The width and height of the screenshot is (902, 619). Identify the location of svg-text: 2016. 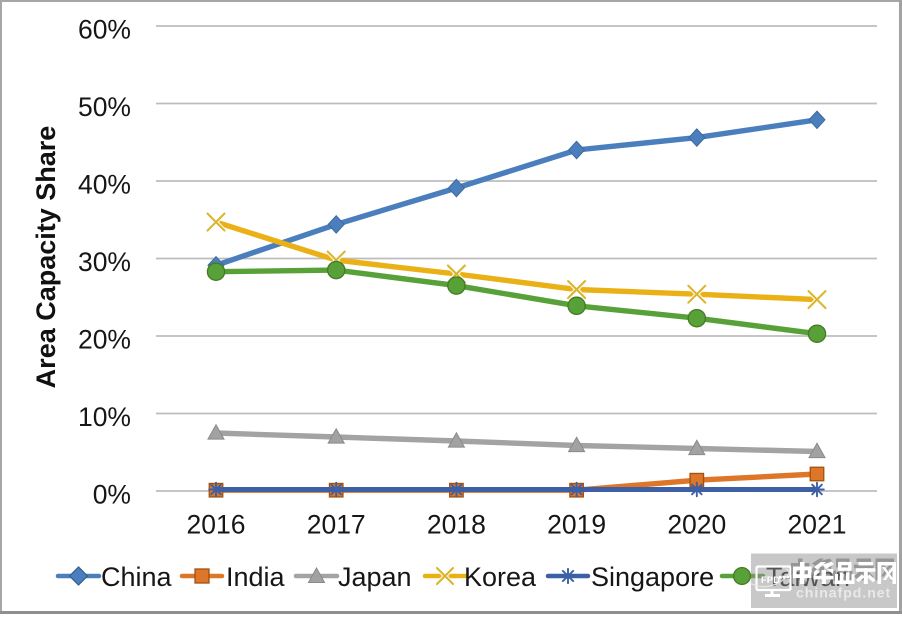
(216, 525).